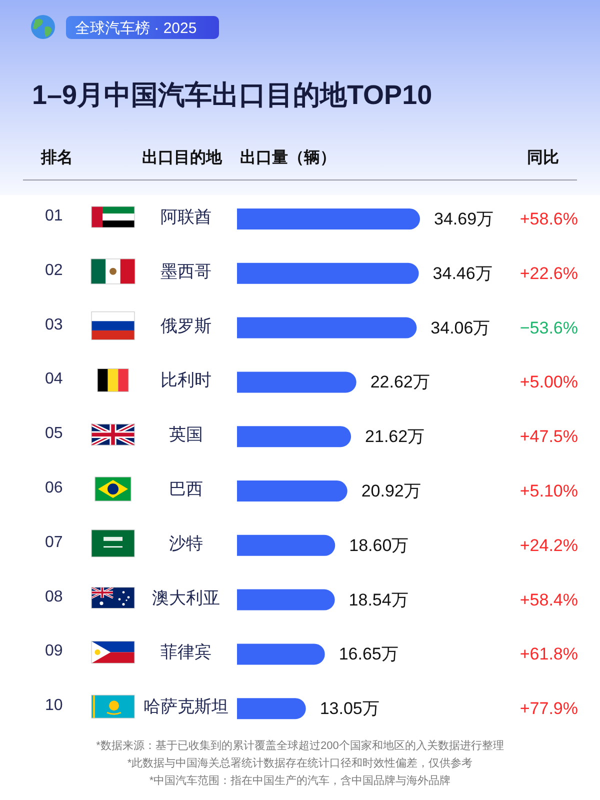 This screenshot has width=600, height=800. Describe the element at coordinates (350, 708) in the screenshot. I see `data-label: 13.05万` at that location.